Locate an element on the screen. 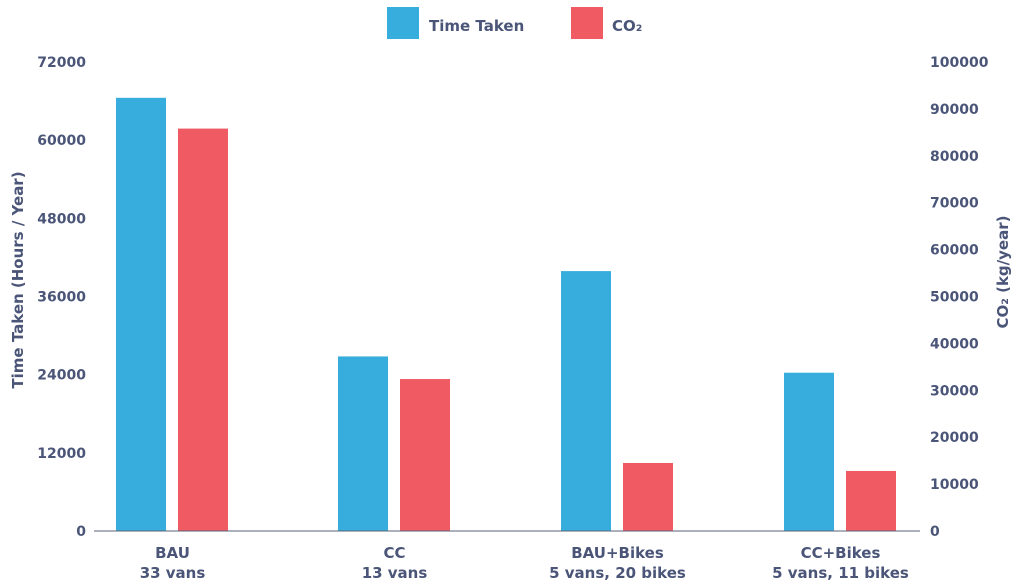 The height and width of the screenshot is (586, 1024). left-tick-label: 60000 is located at coordinates (61, 141).